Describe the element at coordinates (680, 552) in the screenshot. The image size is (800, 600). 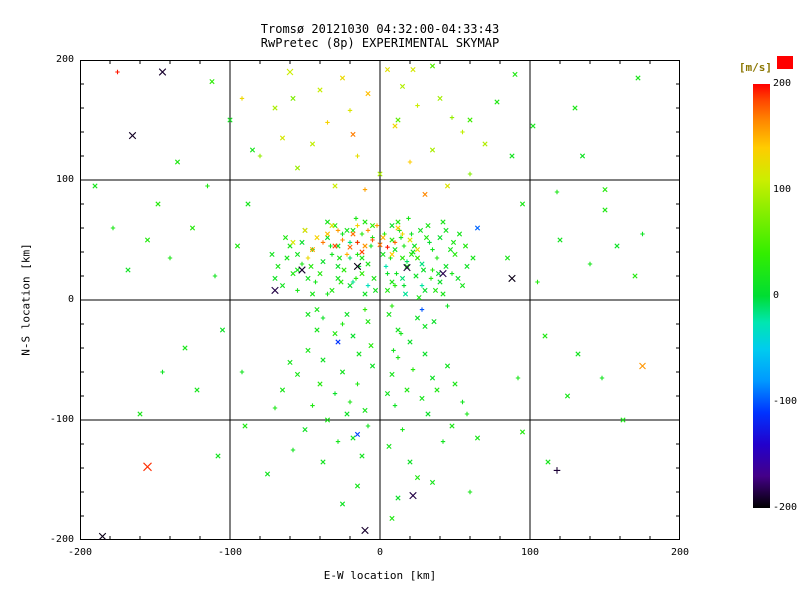
I see `x-tick-label: 200` at that location.